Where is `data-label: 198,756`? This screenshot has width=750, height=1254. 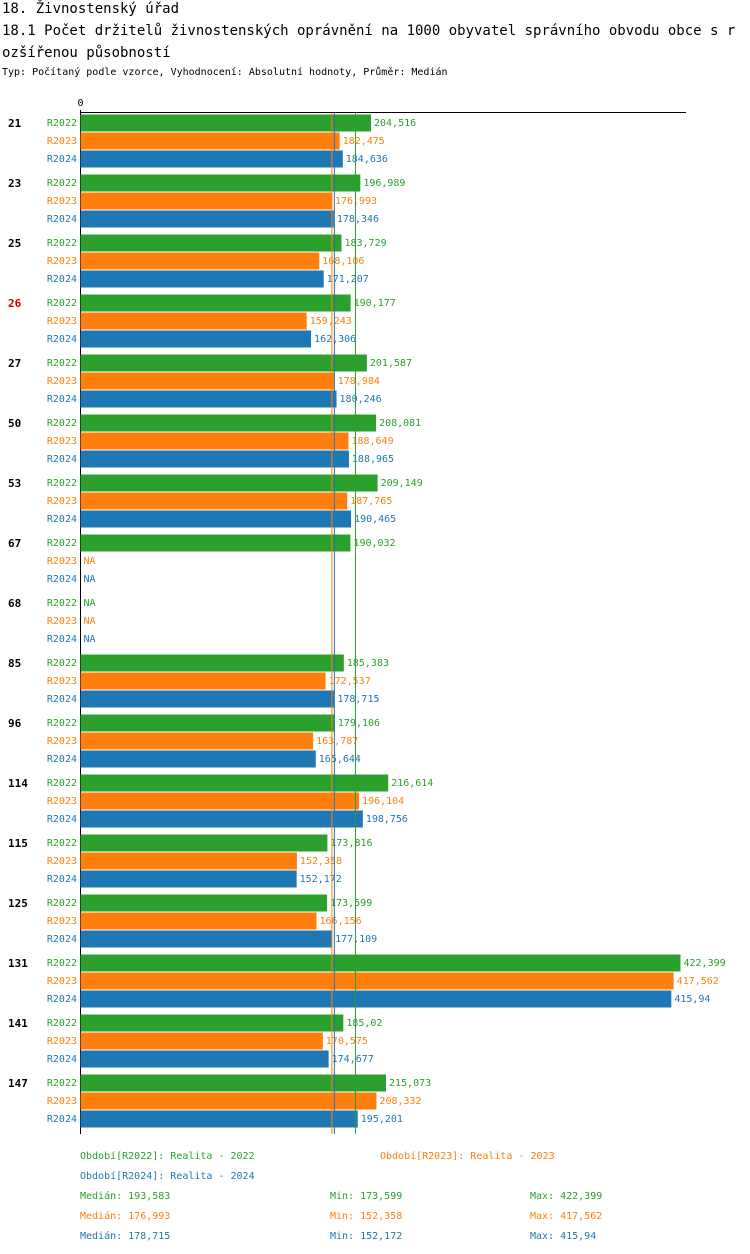 data-label: 198,756 is located at coordinates (387, 819).